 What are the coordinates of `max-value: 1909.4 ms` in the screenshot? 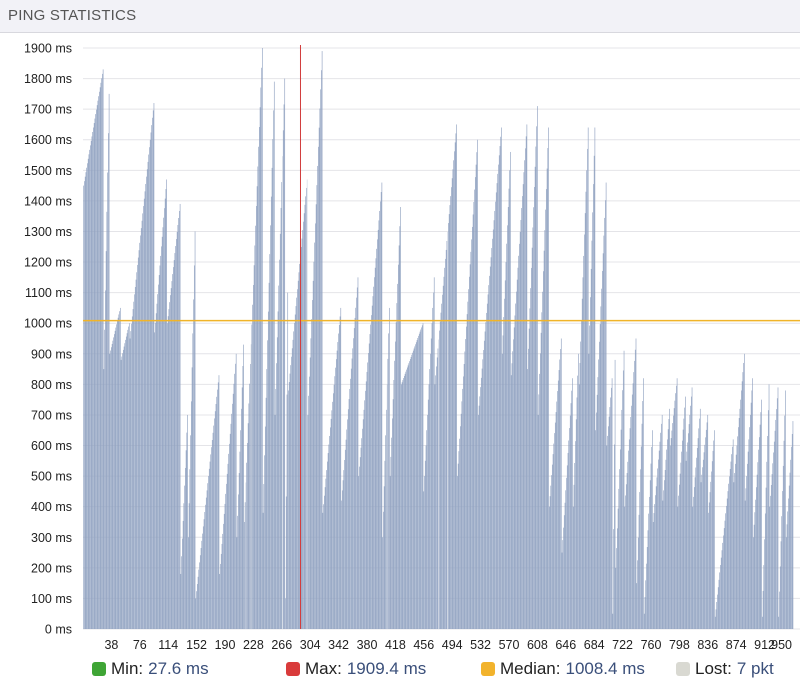 It's located at (386, 668).